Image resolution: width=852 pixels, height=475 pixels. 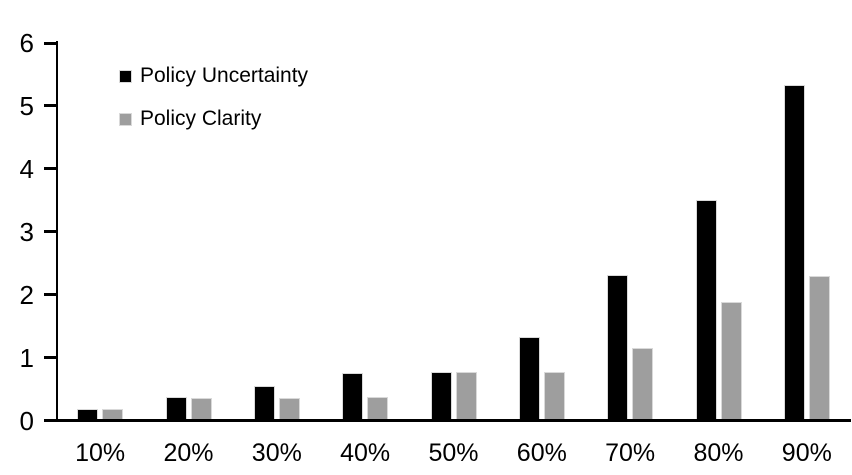 I want to click on bar-policy-uncertainty-50%, so click(x=441, y=396).